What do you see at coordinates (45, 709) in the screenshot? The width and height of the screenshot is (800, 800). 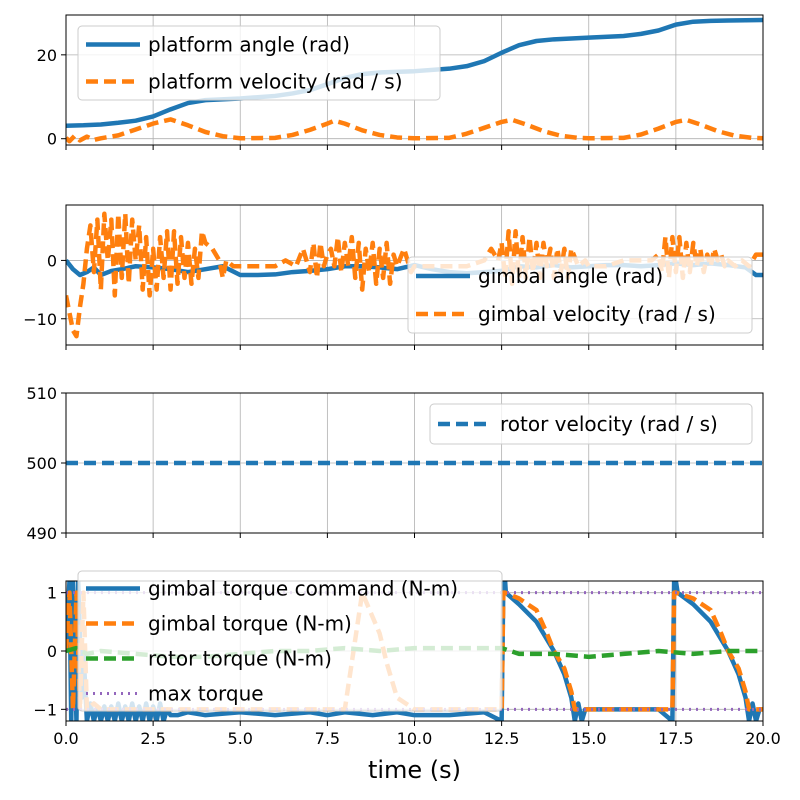 I see `y-tick-label: −1` at bounding box center [45, 709].